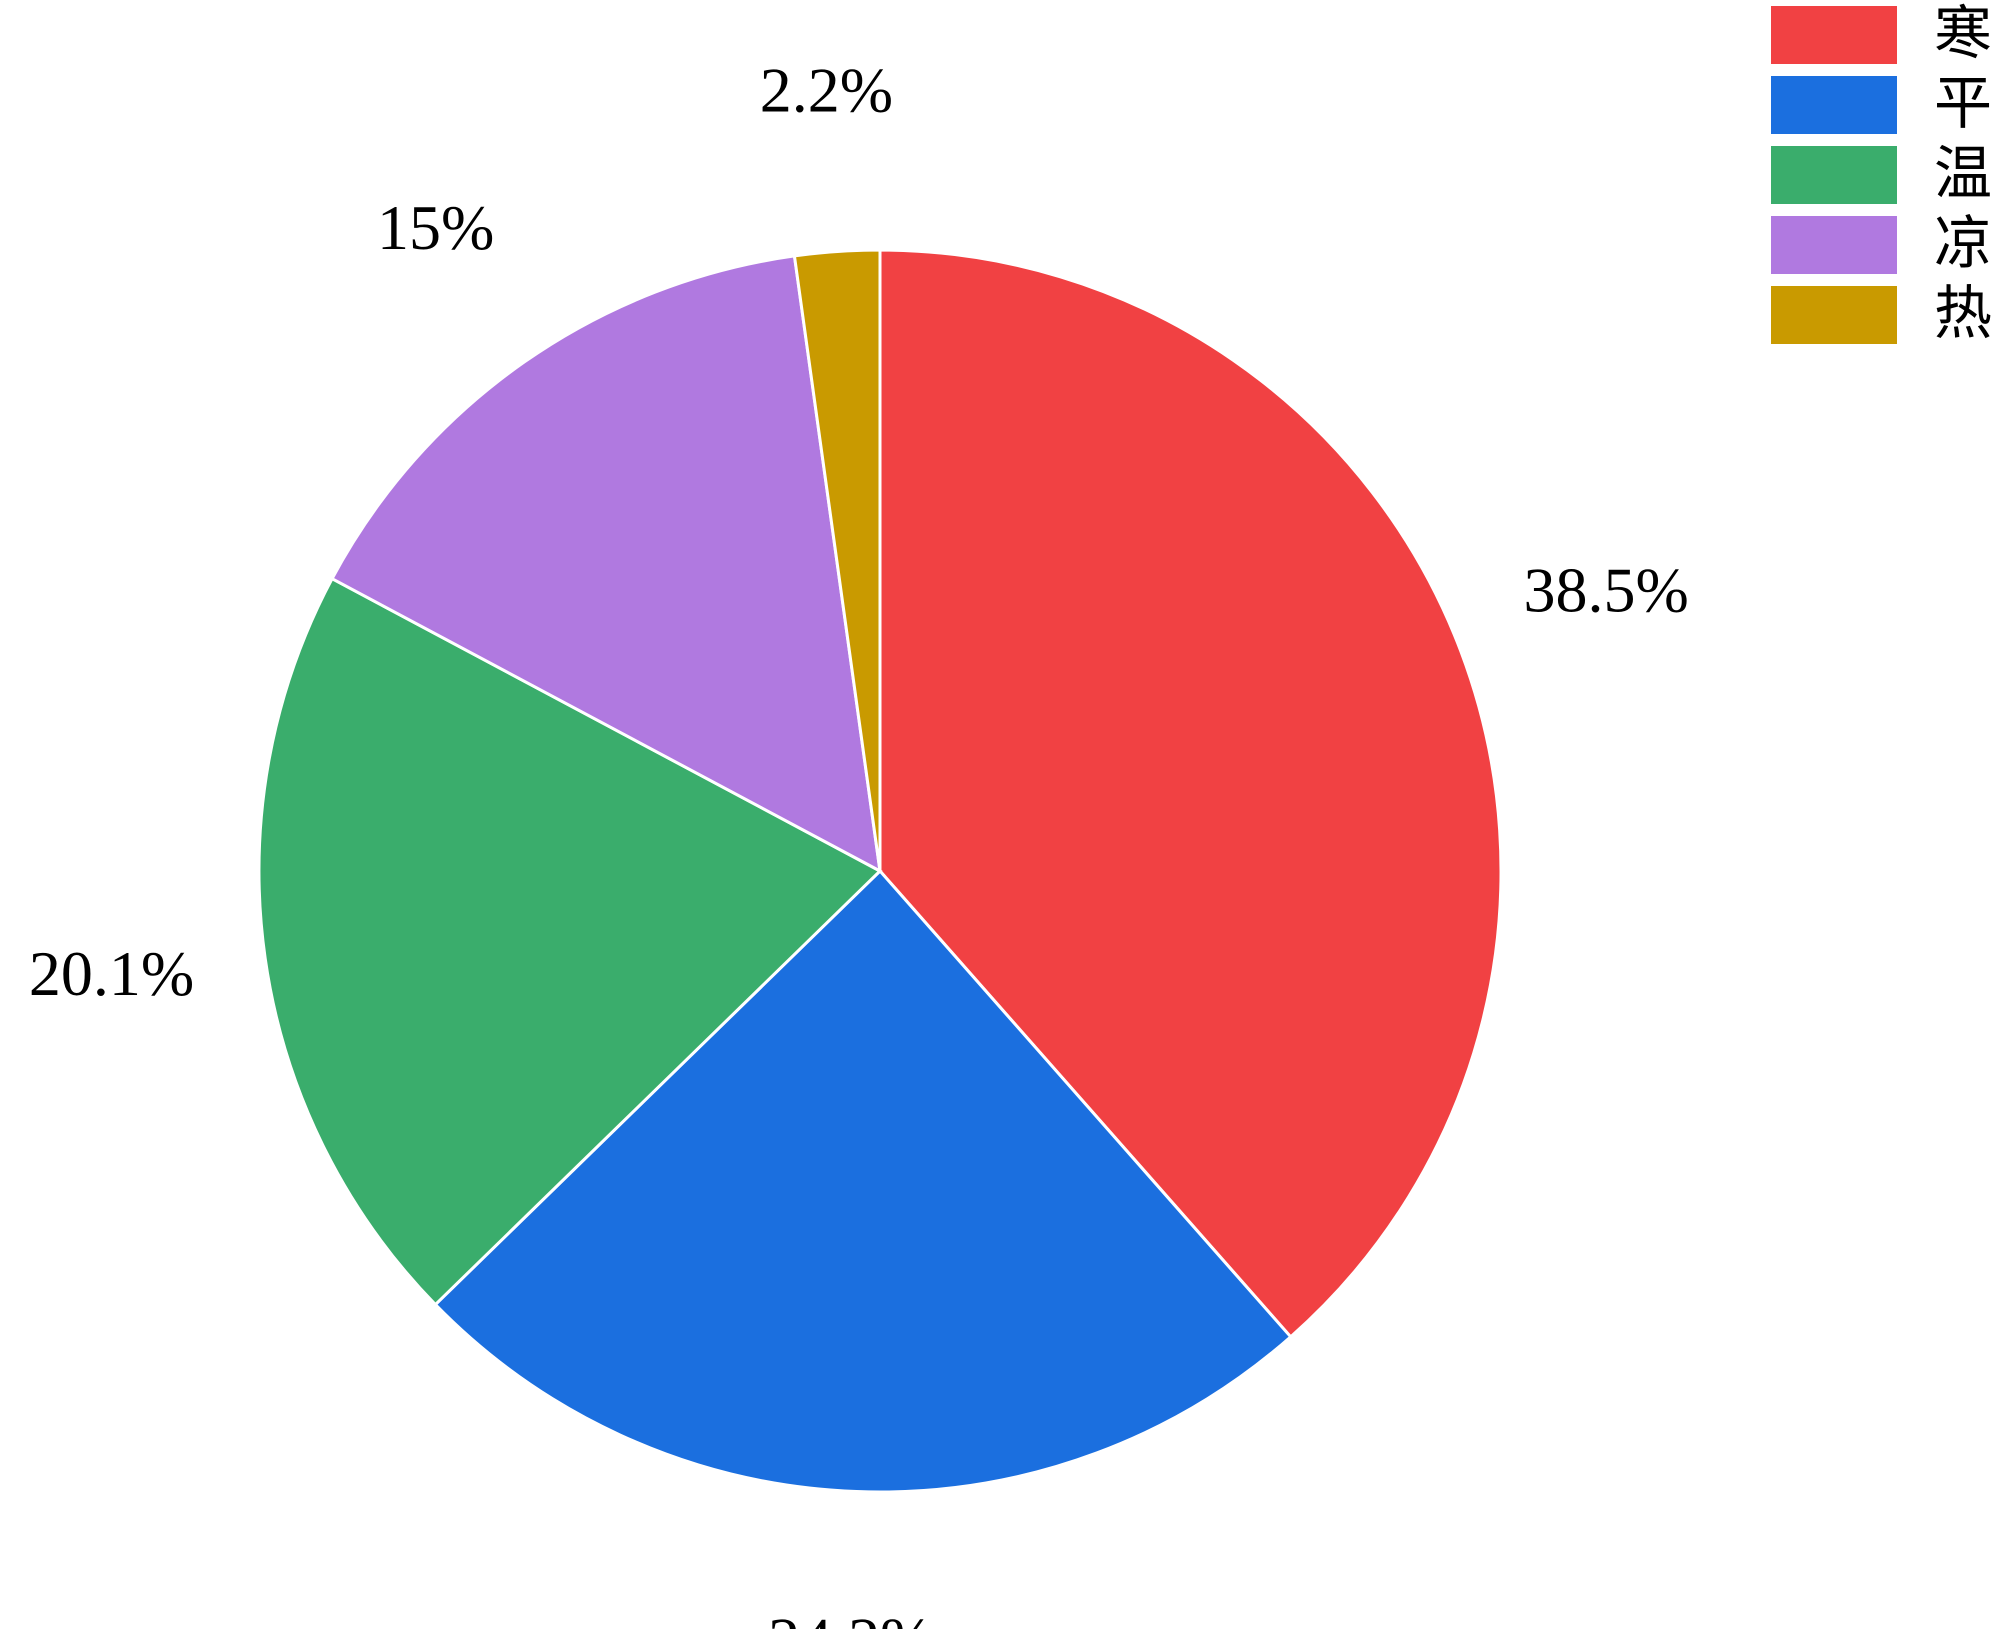  What do you see at coordinates (1963, 103) in the screenshot?
I see `legend-label: 平` at bounding box center [1963, 103].